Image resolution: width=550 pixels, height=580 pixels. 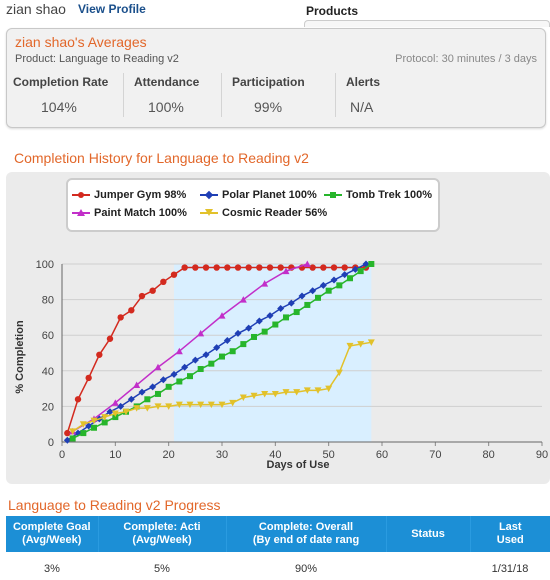 What do you see at coordinates (129, 195) in the screenshot?
I see `legend-item-jumper-gym: Jumper Gym 98%` at bounding box center [129, 195].